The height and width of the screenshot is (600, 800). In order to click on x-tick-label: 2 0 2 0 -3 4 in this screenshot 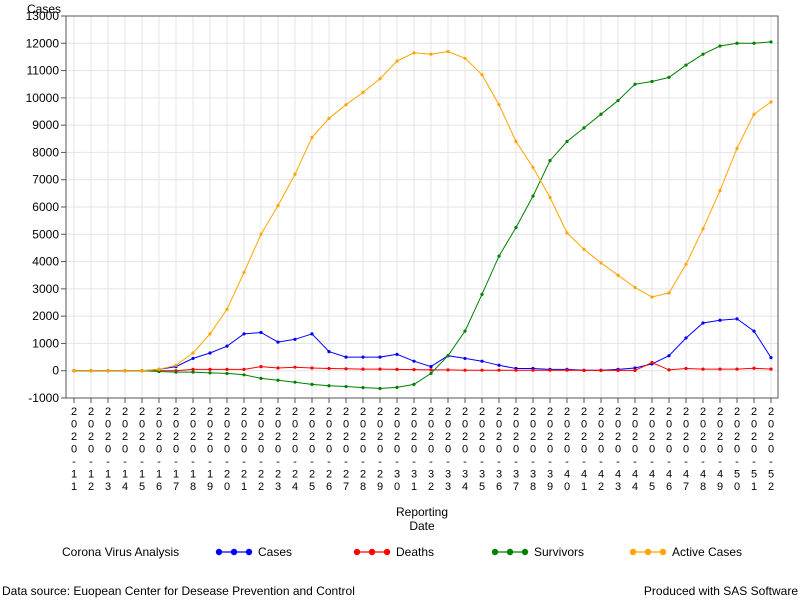, I will do `click(465, 449)`.